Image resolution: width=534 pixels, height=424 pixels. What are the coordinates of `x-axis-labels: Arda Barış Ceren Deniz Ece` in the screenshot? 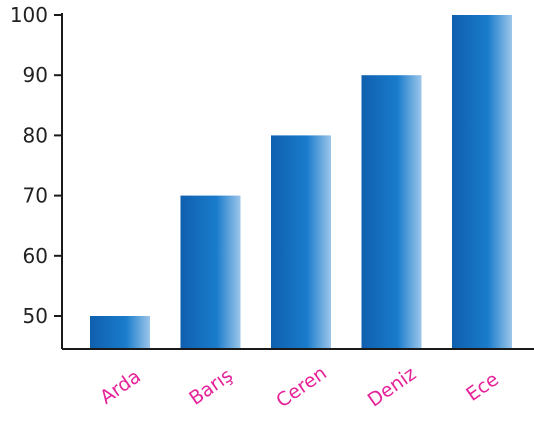 It's located at (299, 387).